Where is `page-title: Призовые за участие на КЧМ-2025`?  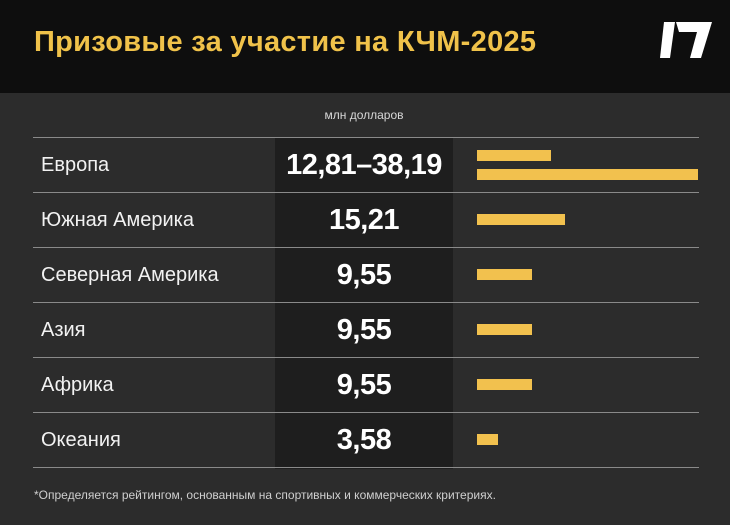
page-title: Призовые за участие на КЧМ-2025 is located at coordinates (285, 42).